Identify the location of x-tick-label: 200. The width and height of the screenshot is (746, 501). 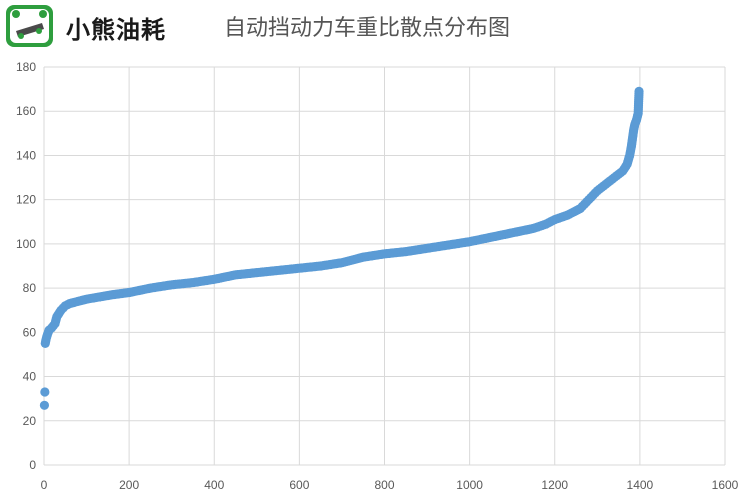
(129, 485).